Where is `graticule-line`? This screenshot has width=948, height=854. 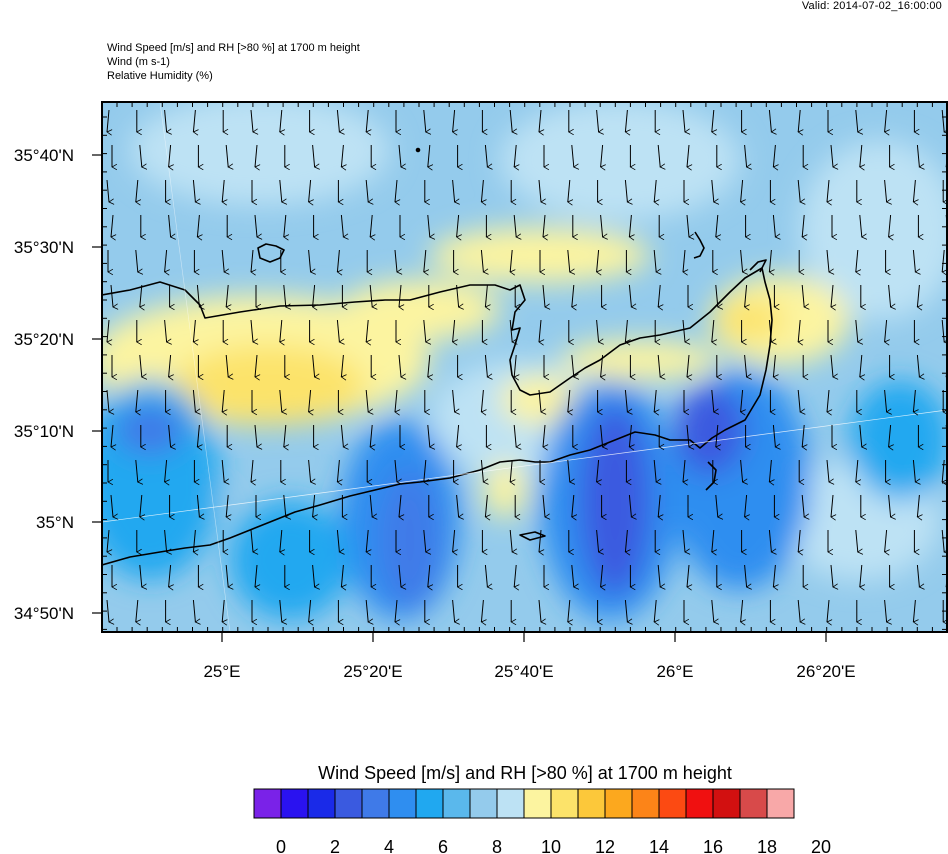
graticule-line is located at coordinates (524, 466).